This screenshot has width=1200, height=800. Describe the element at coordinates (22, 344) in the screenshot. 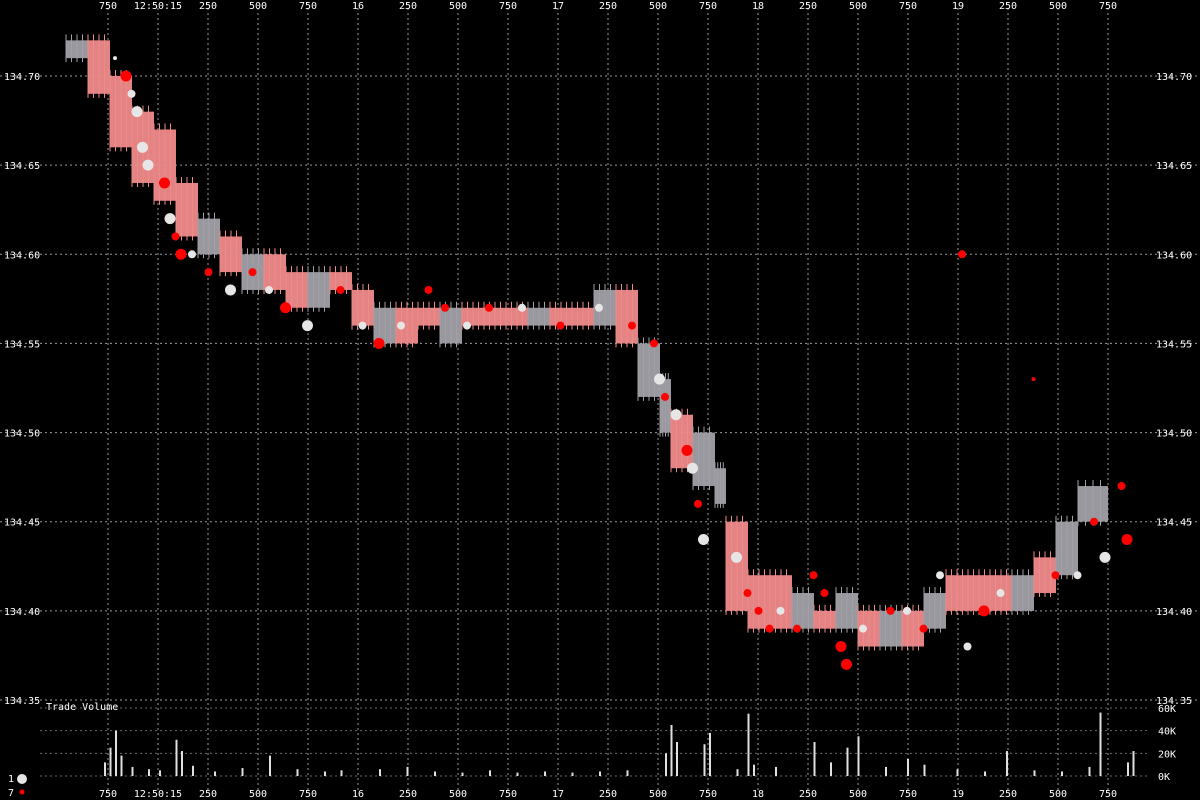

I see `price-tick-label: 134.55` at that location.